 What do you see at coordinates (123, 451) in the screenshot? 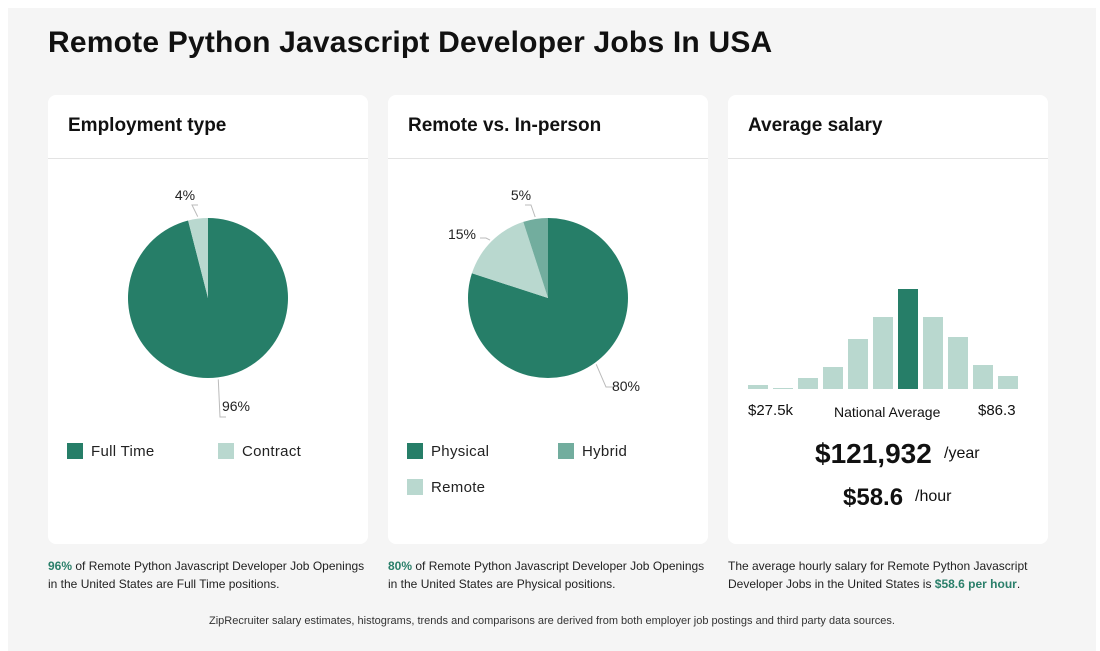
I see `legend-label: Full Time` at bounding box center [123, 451].